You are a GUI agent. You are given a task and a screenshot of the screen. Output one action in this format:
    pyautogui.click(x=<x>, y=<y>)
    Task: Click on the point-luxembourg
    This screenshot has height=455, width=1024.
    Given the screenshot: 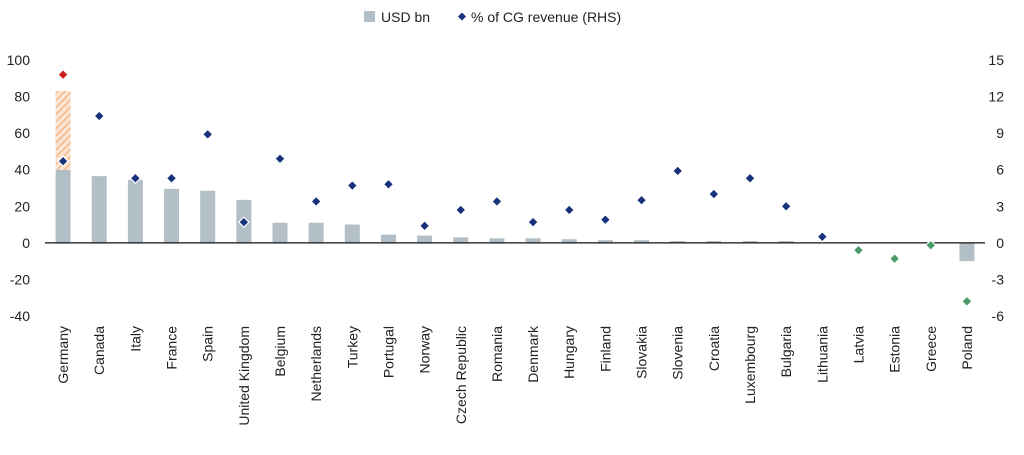 What is the action you would take?
    pyautogui.click(x=750, y=178)
    